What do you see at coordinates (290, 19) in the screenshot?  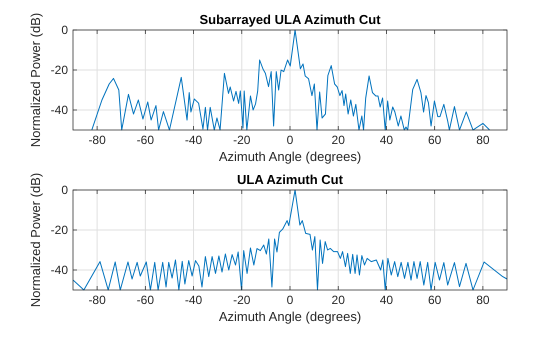 I see `chart-title: Subarrayed ULA Azimuth Cut` at bounding box center [290, 19].